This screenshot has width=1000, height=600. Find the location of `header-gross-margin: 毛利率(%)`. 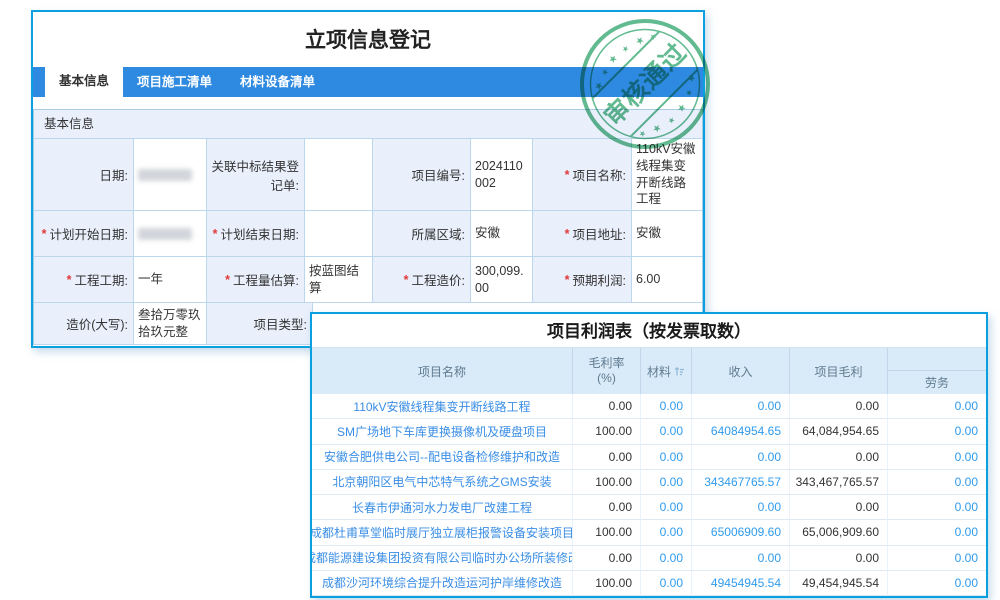

header-gross-margin: 毛利率(%) is located at coordinates (607, 371).